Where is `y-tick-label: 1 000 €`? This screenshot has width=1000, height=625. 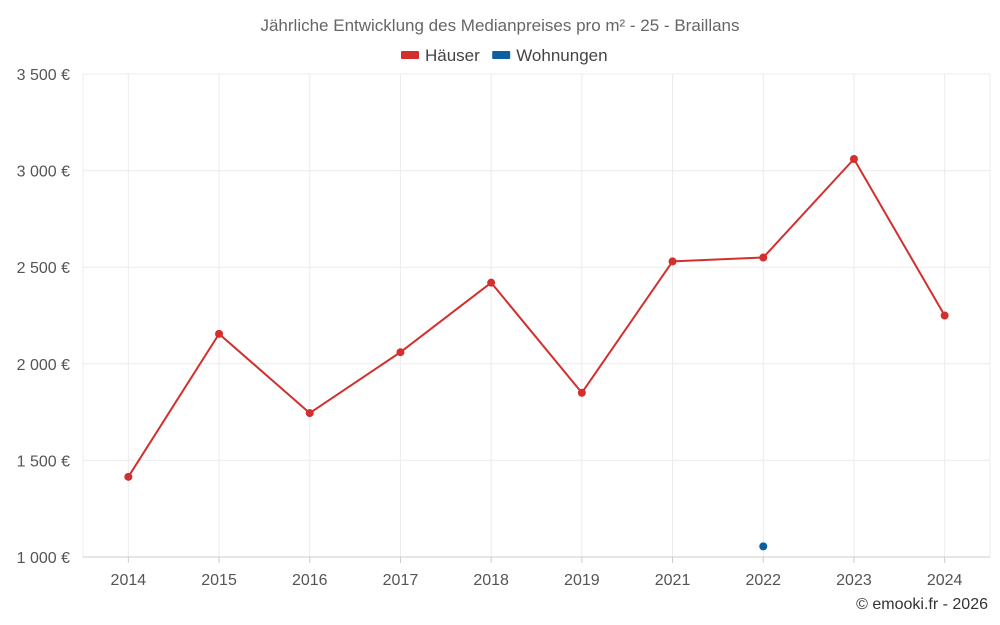 y-tick-label: 1 000 € is located at coordinates (43, 558).